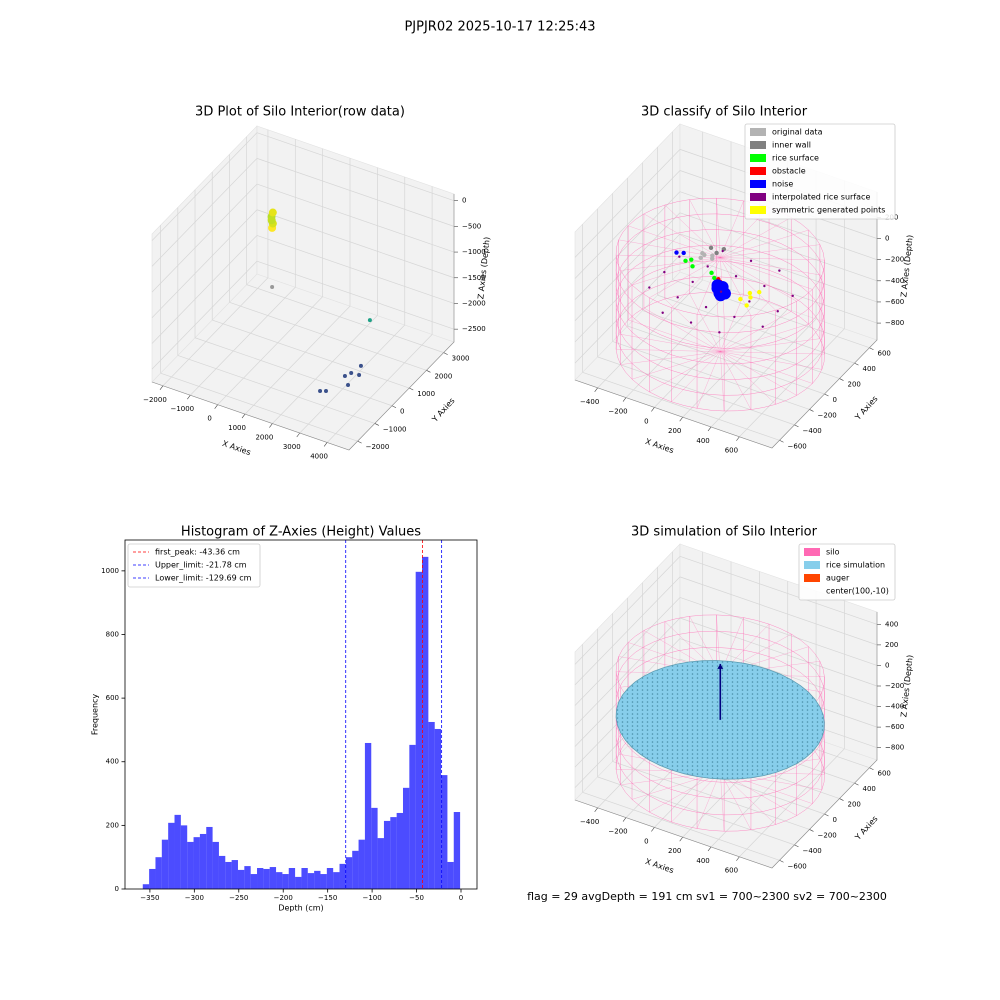 This screenshot has width=1000, height=1000. Describe the element at coordinates (838, 578) in the screenshot. I see `legend-label: auger` at that location.